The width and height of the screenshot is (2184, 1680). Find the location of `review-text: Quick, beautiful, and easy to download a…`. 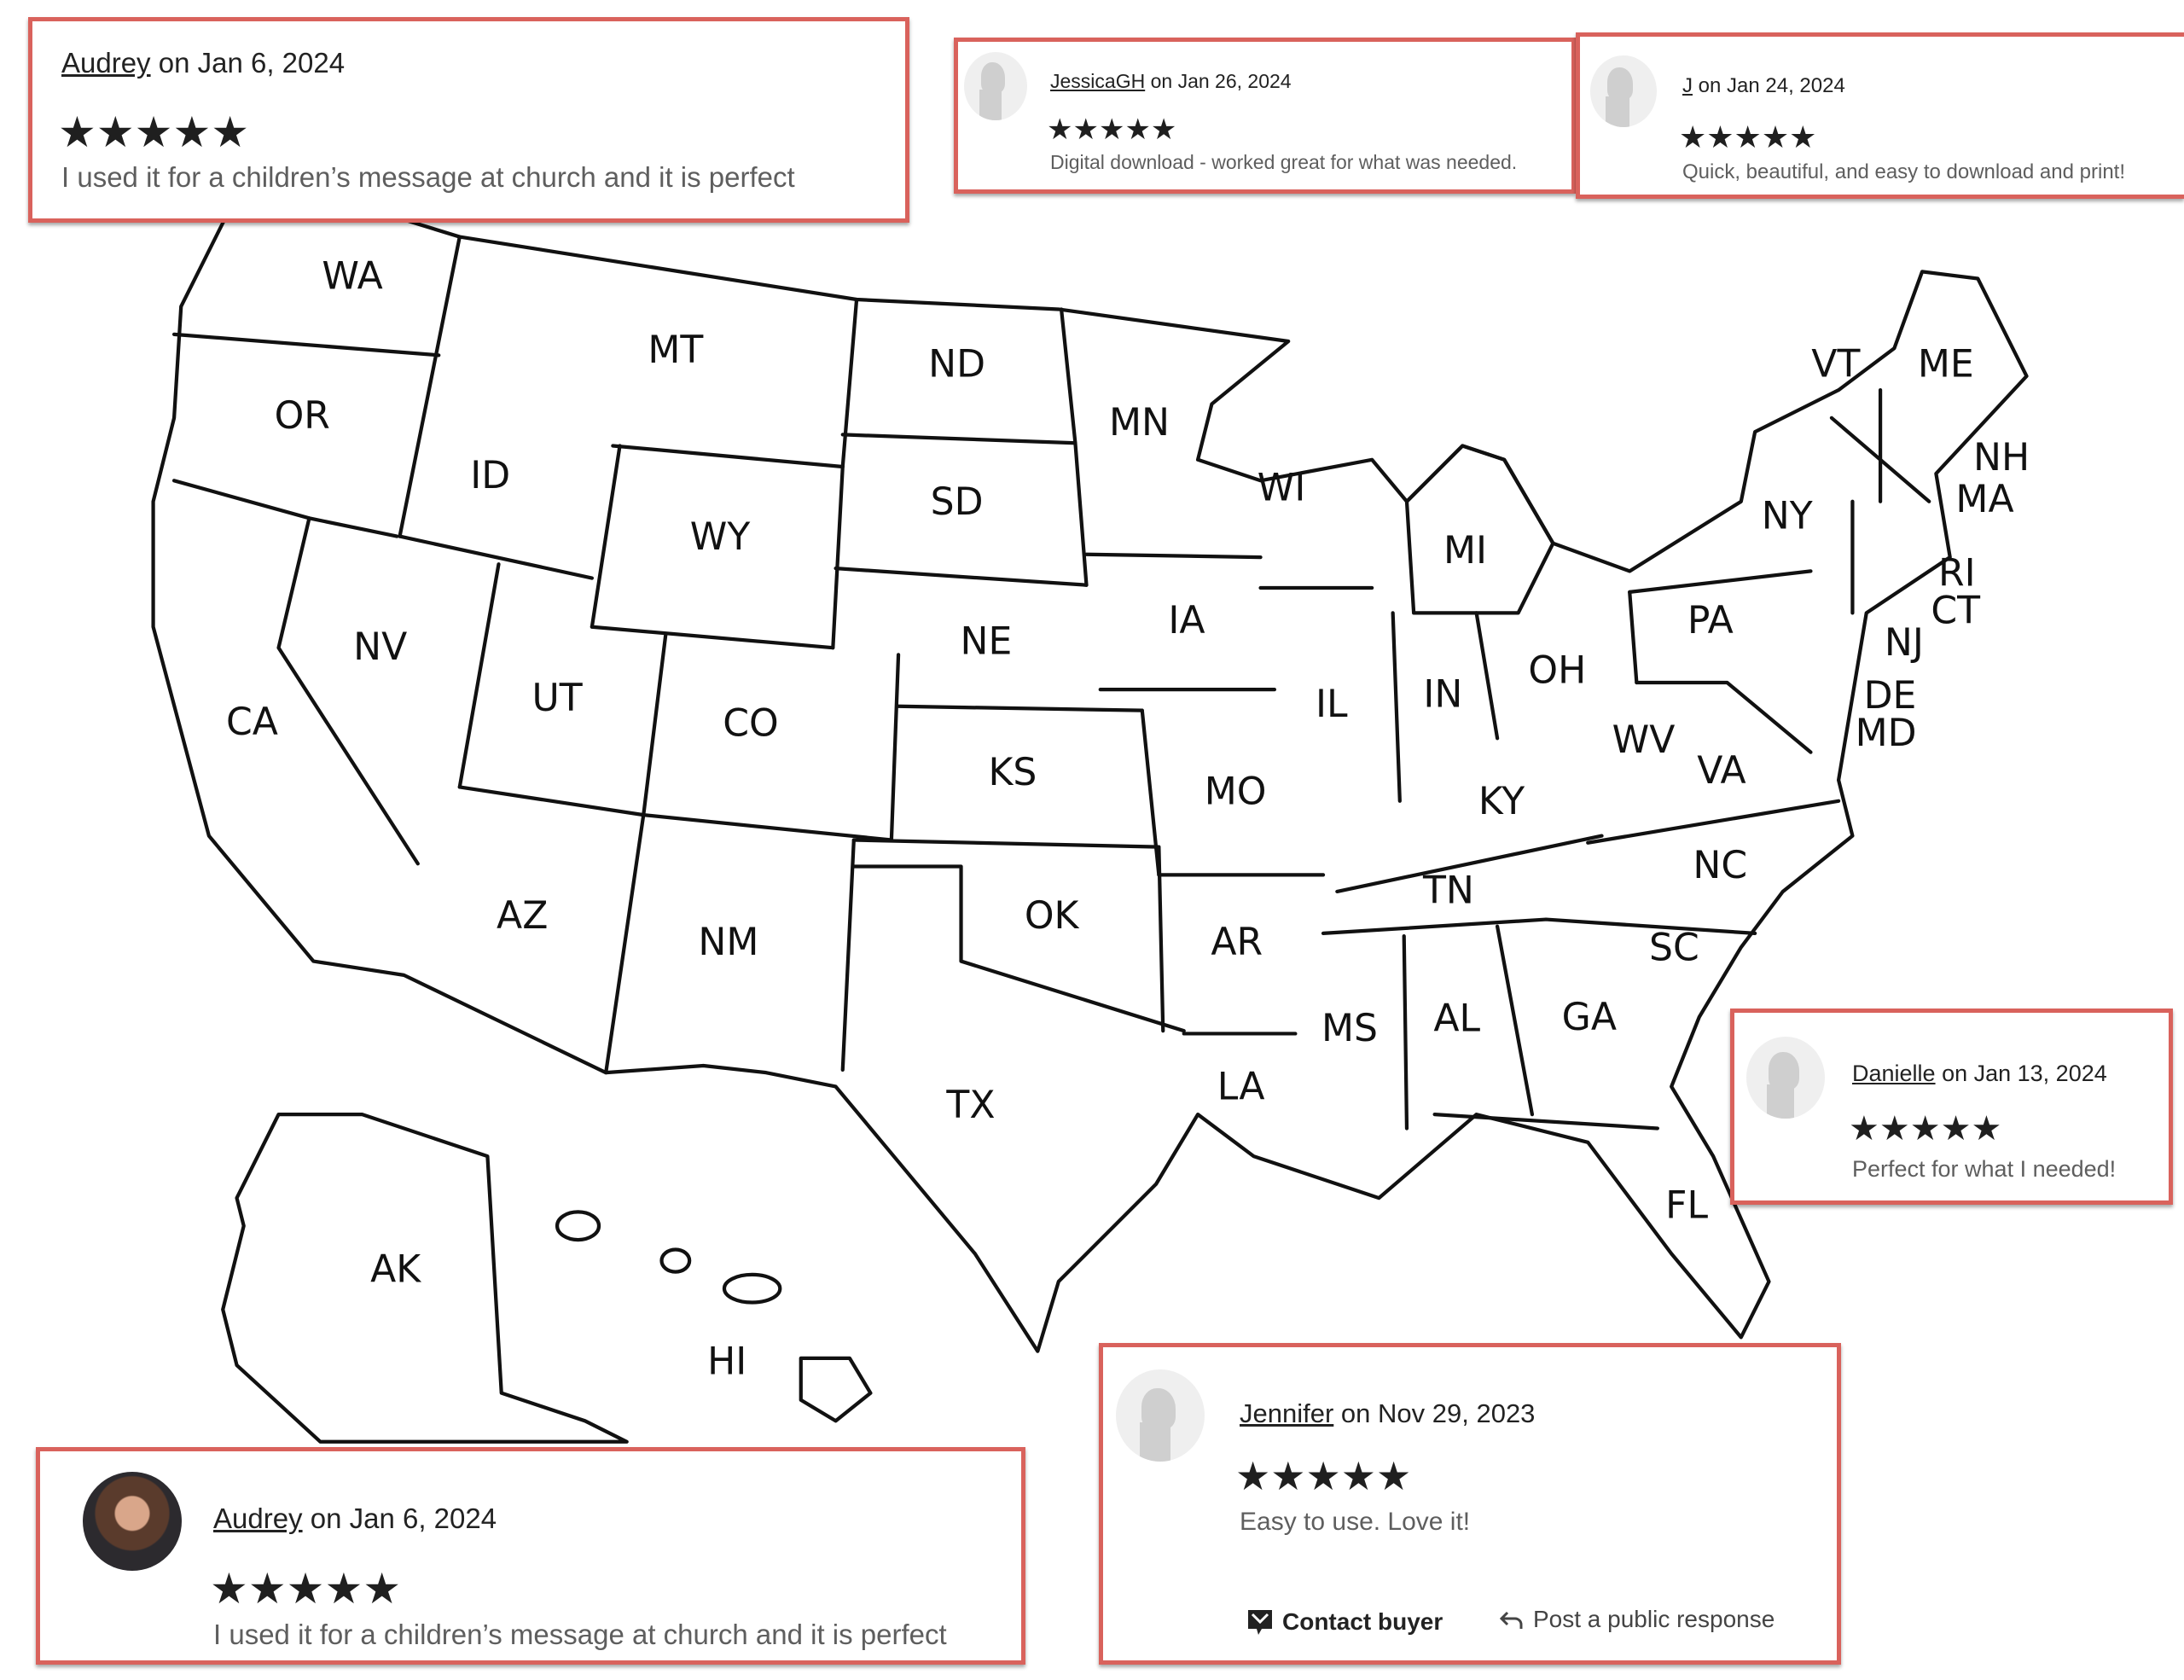

review-text: Quick, beautiful, and easy to download a… is located at coordinates (1904, 171).